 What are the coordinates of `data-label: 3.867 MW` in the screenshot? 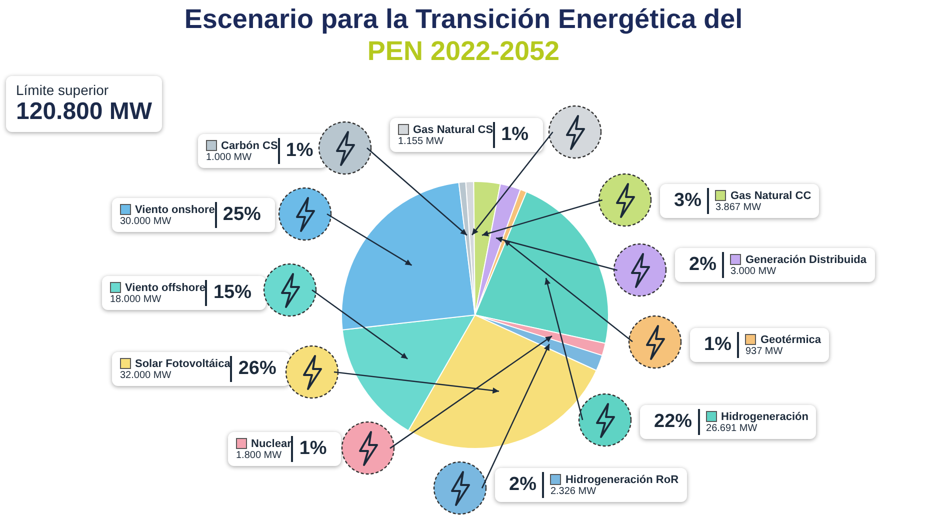 It's located at (738, 207).